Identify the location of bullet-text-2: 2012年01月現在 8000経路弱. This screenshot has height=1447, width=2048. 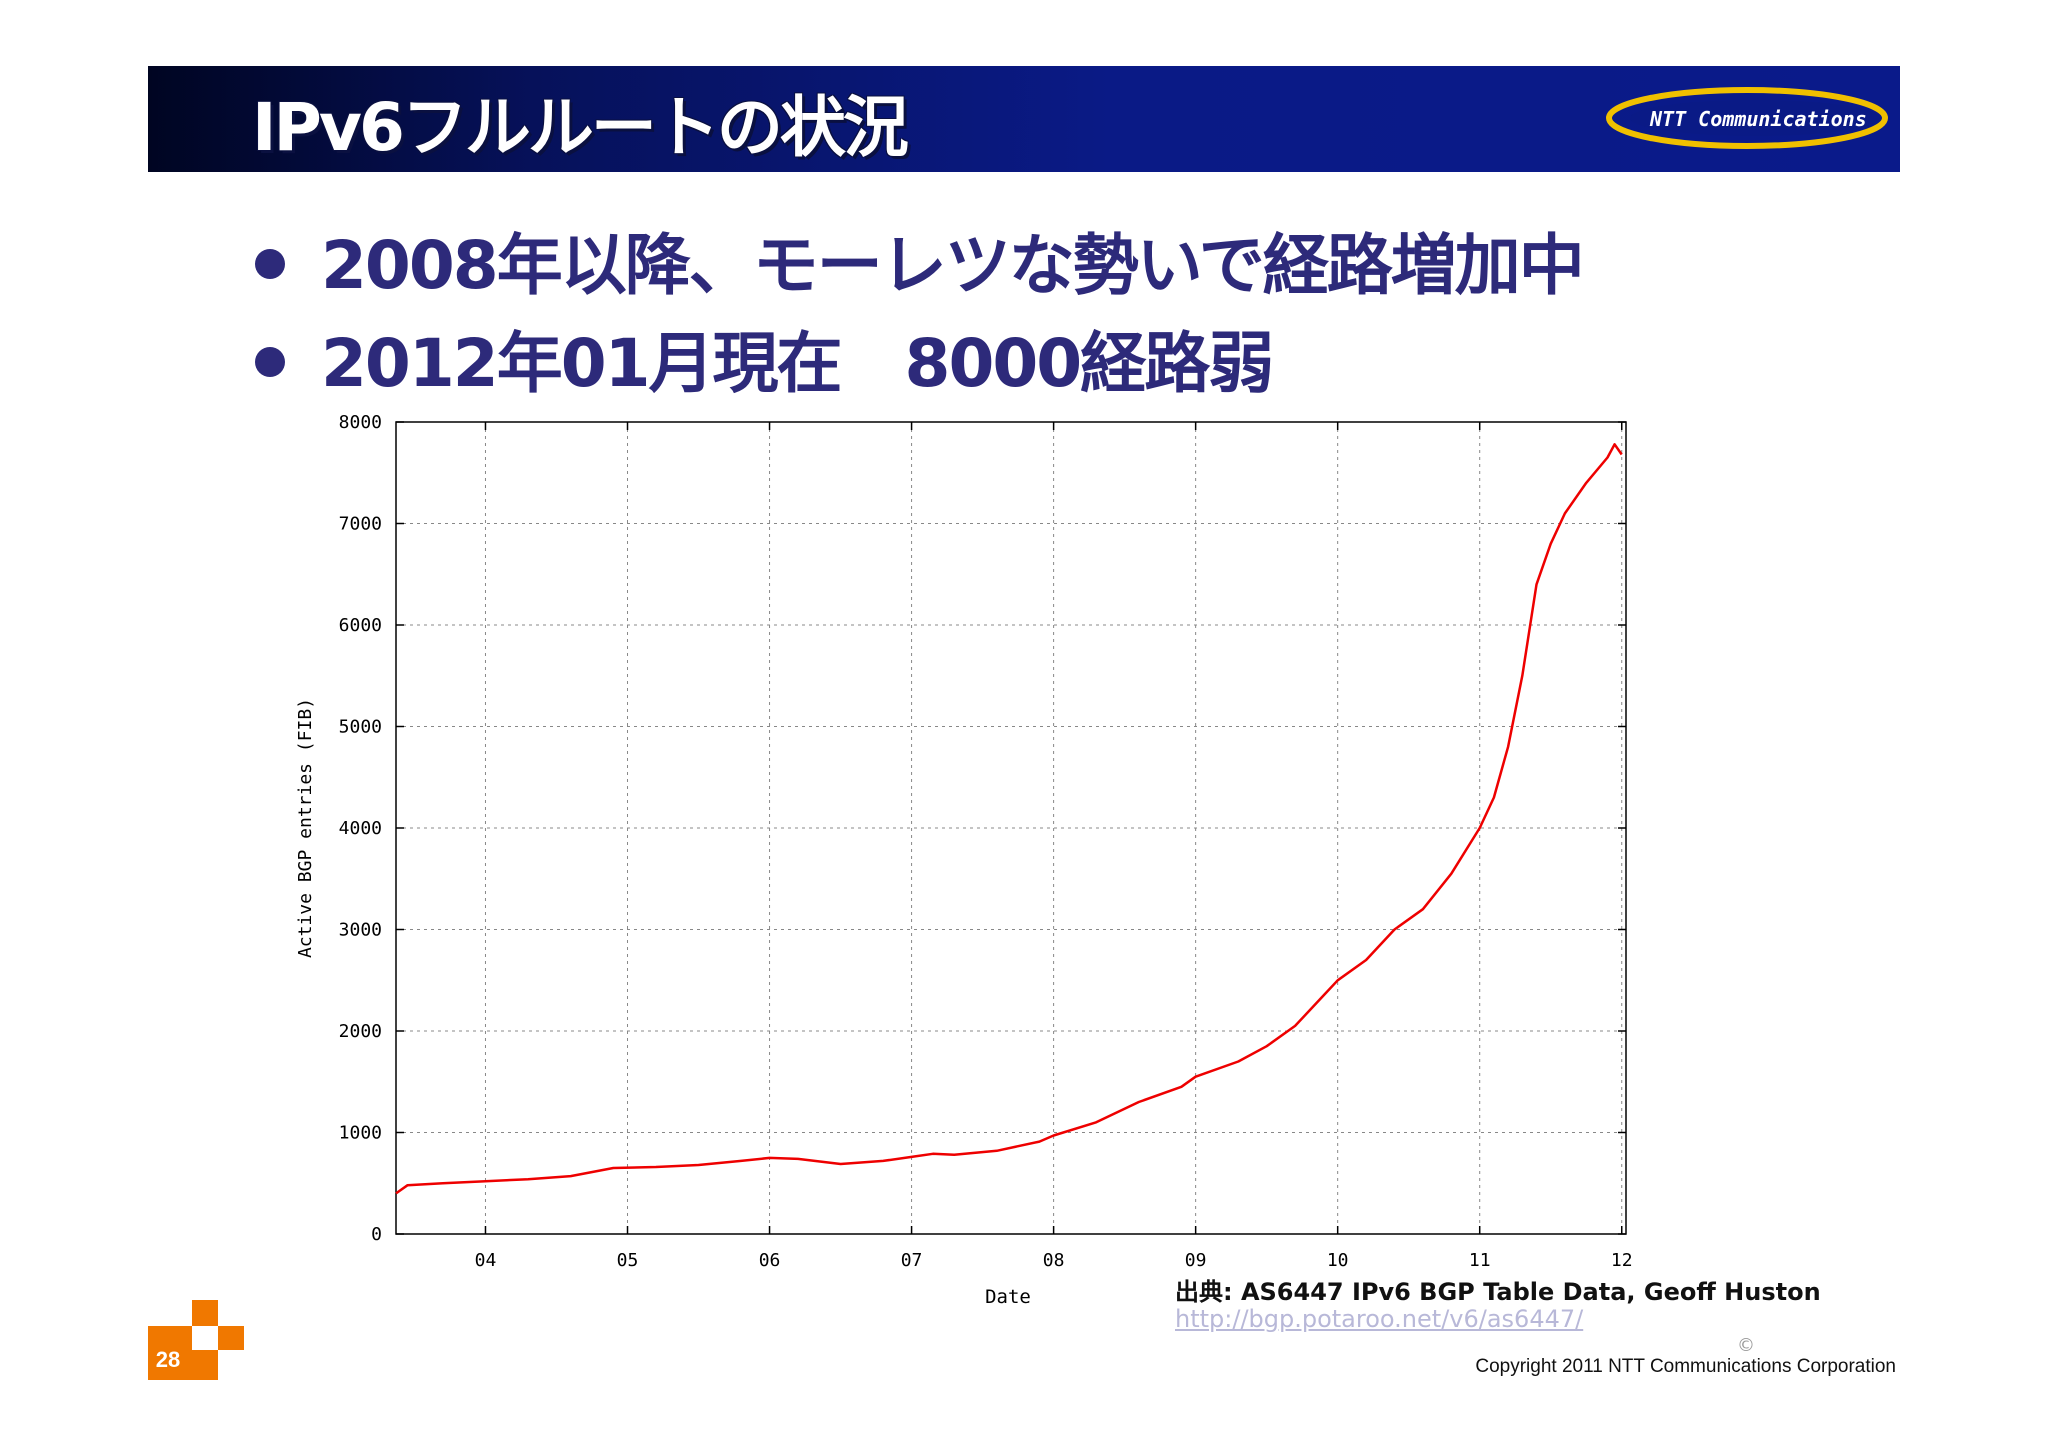
(797, 363).